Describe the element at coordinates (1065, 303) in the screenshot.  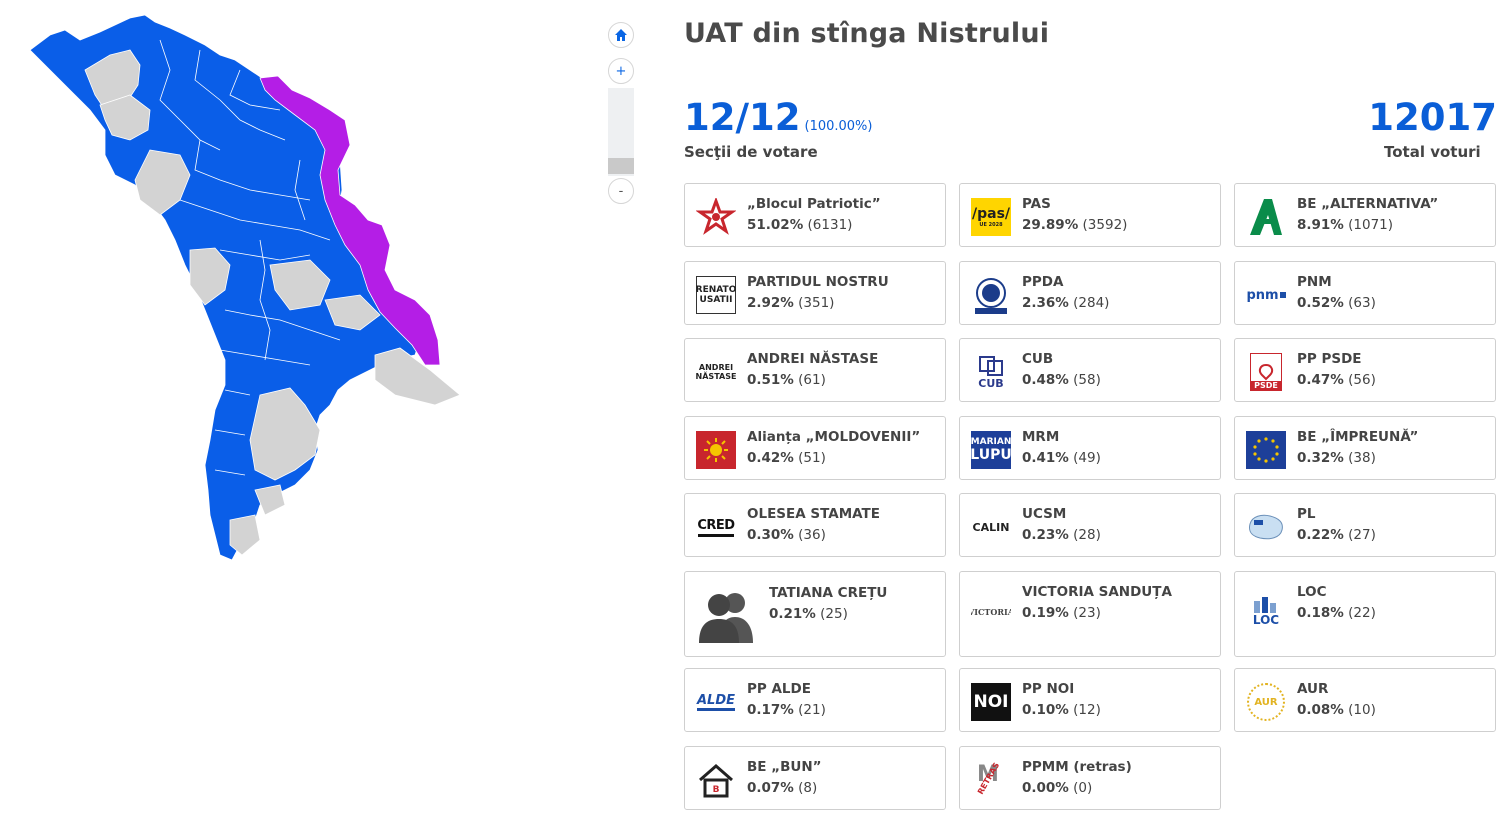
I see `party-result: 2.36% (284)` at that location.